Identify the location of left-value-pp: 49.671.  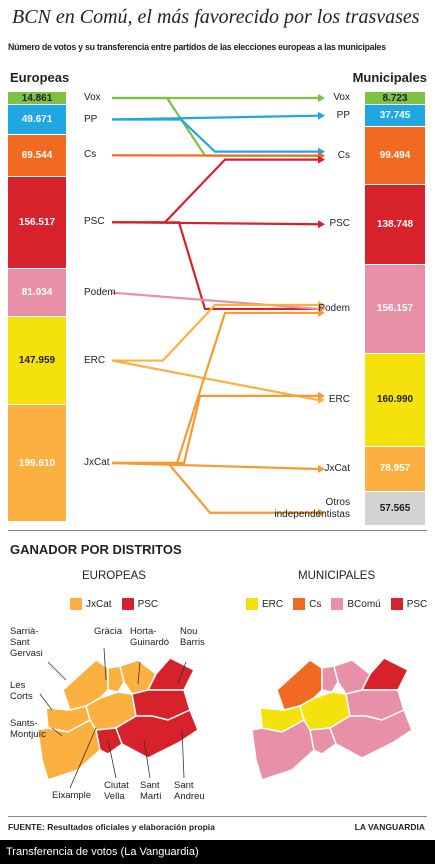
(37, 119).